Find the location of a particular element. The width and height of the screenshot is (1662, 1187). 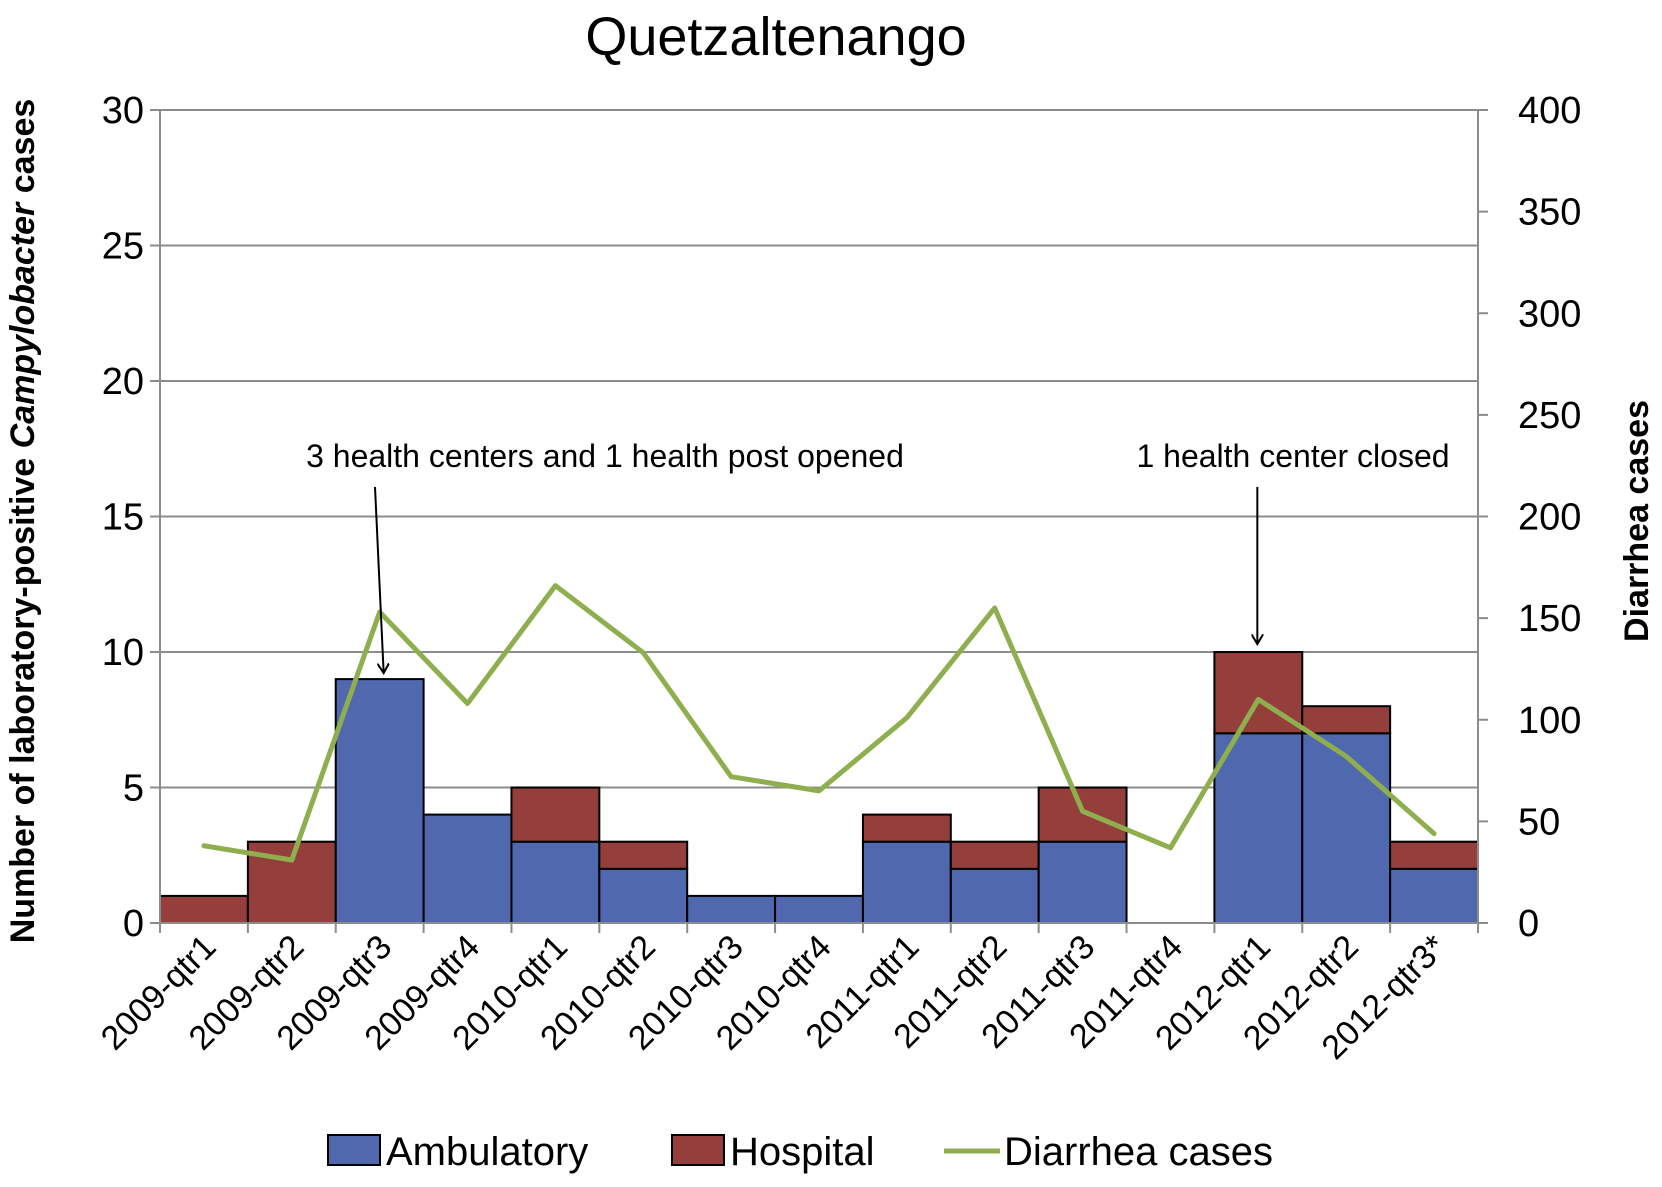

legend-label-hospital: Hospital is located at coordinates (802, 1152).